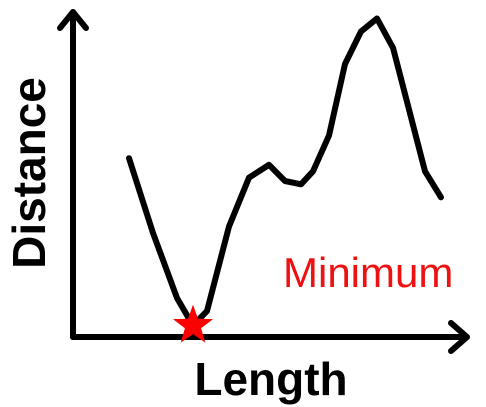 The height and width of the screenshot is (407, 486). I want to click on x-axis-arrowhead, so click(459, 337).